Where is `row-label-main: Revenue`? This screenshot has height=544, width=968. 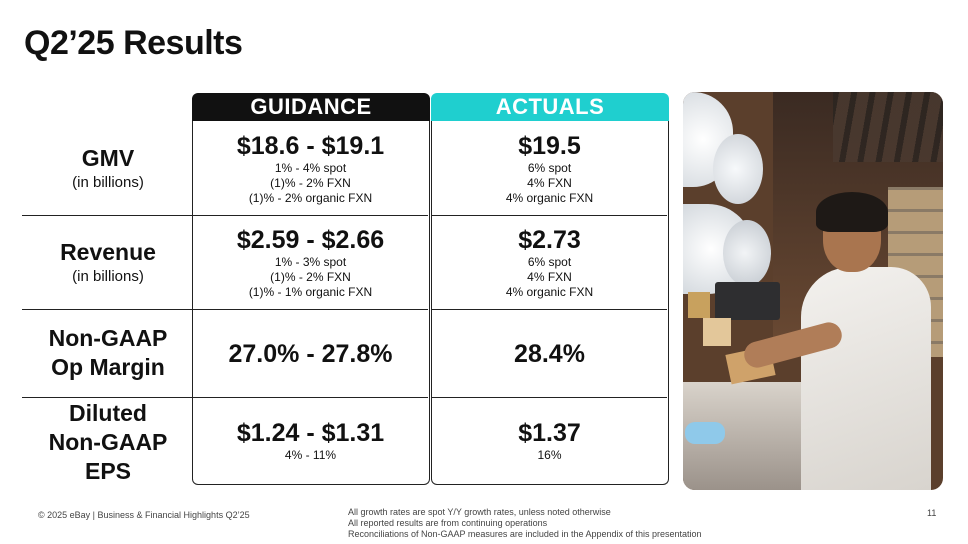 row-label-main: Revenue is located at coordinates (108, 251).